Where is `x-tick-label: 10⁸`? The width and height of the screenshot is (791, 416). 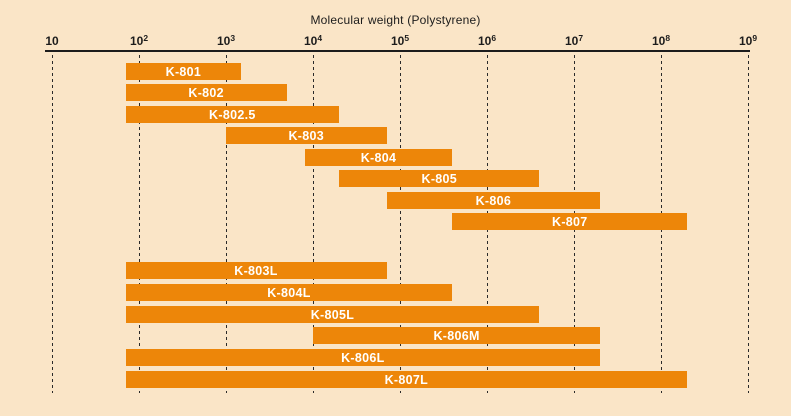 x-tick-label: 10⁸ is located at coordinates (661, 41).